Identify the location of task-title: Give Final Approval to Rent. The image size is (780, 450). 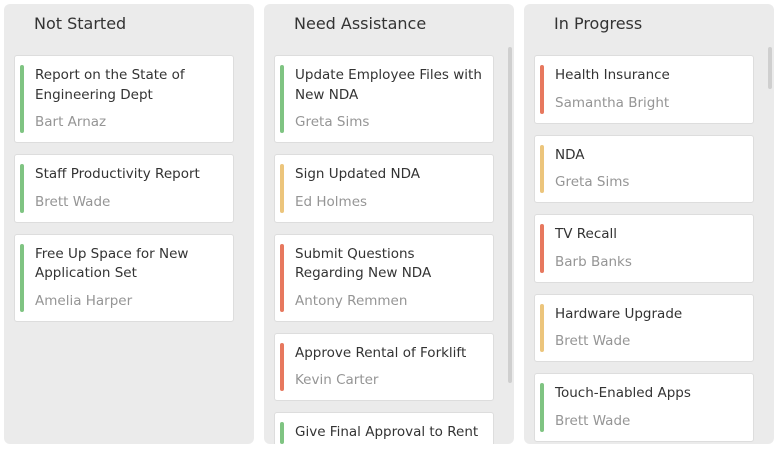
(387, 432).